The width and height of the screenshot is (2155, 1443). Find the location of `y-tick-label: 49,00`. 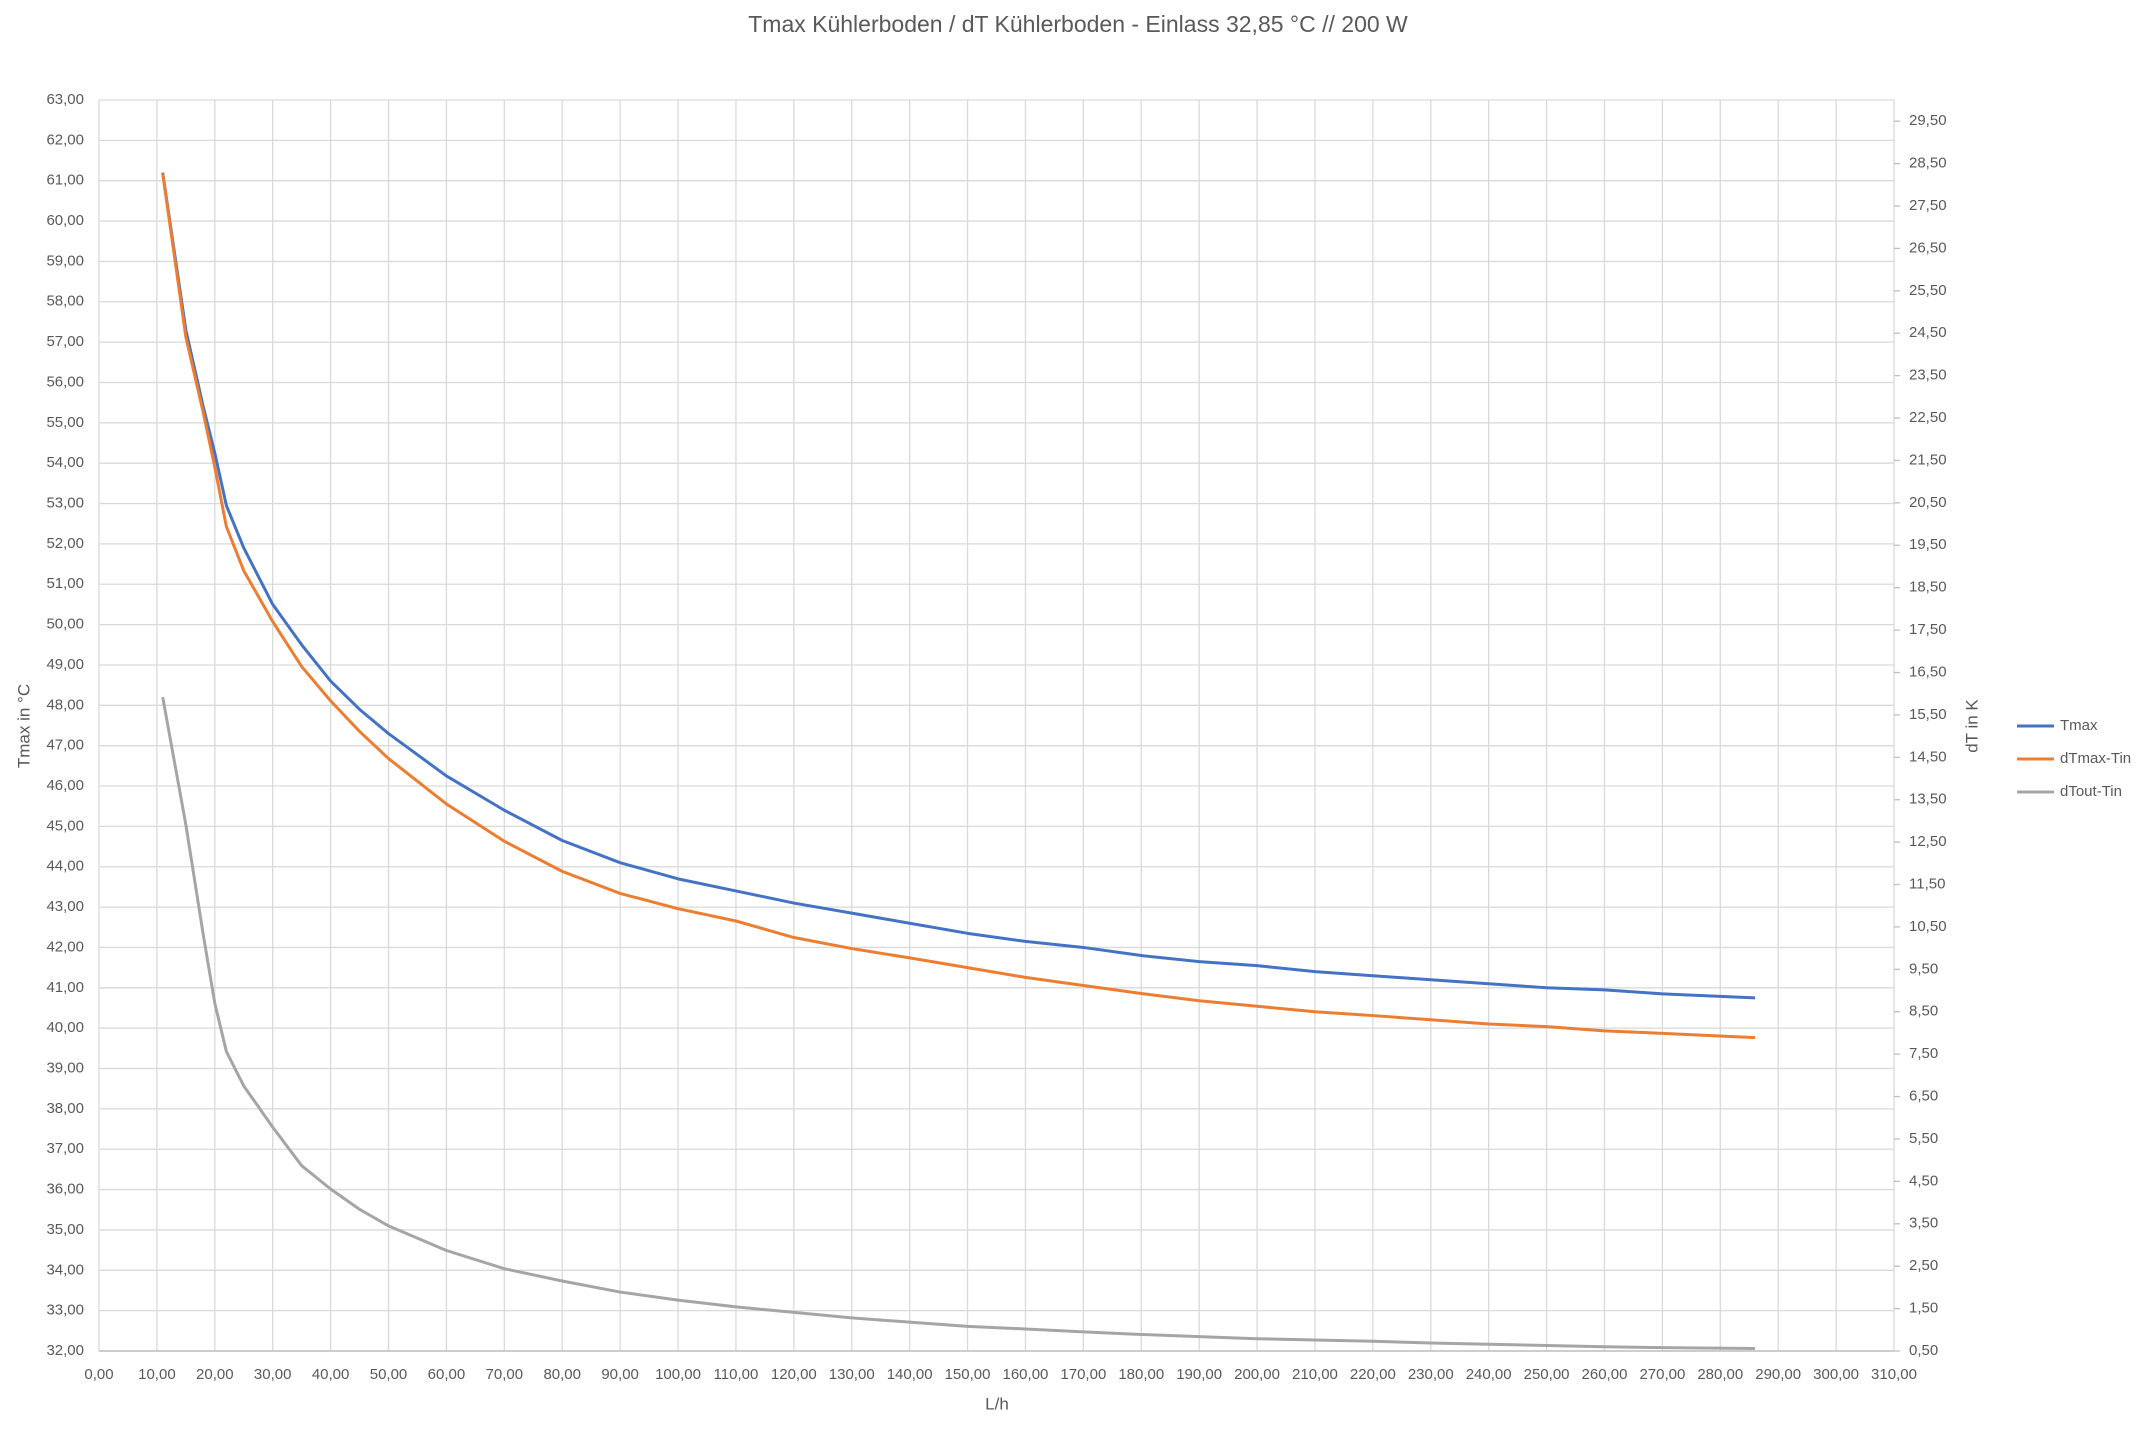

y-tick-label: 49,00 is located at coordinates (65, 664).